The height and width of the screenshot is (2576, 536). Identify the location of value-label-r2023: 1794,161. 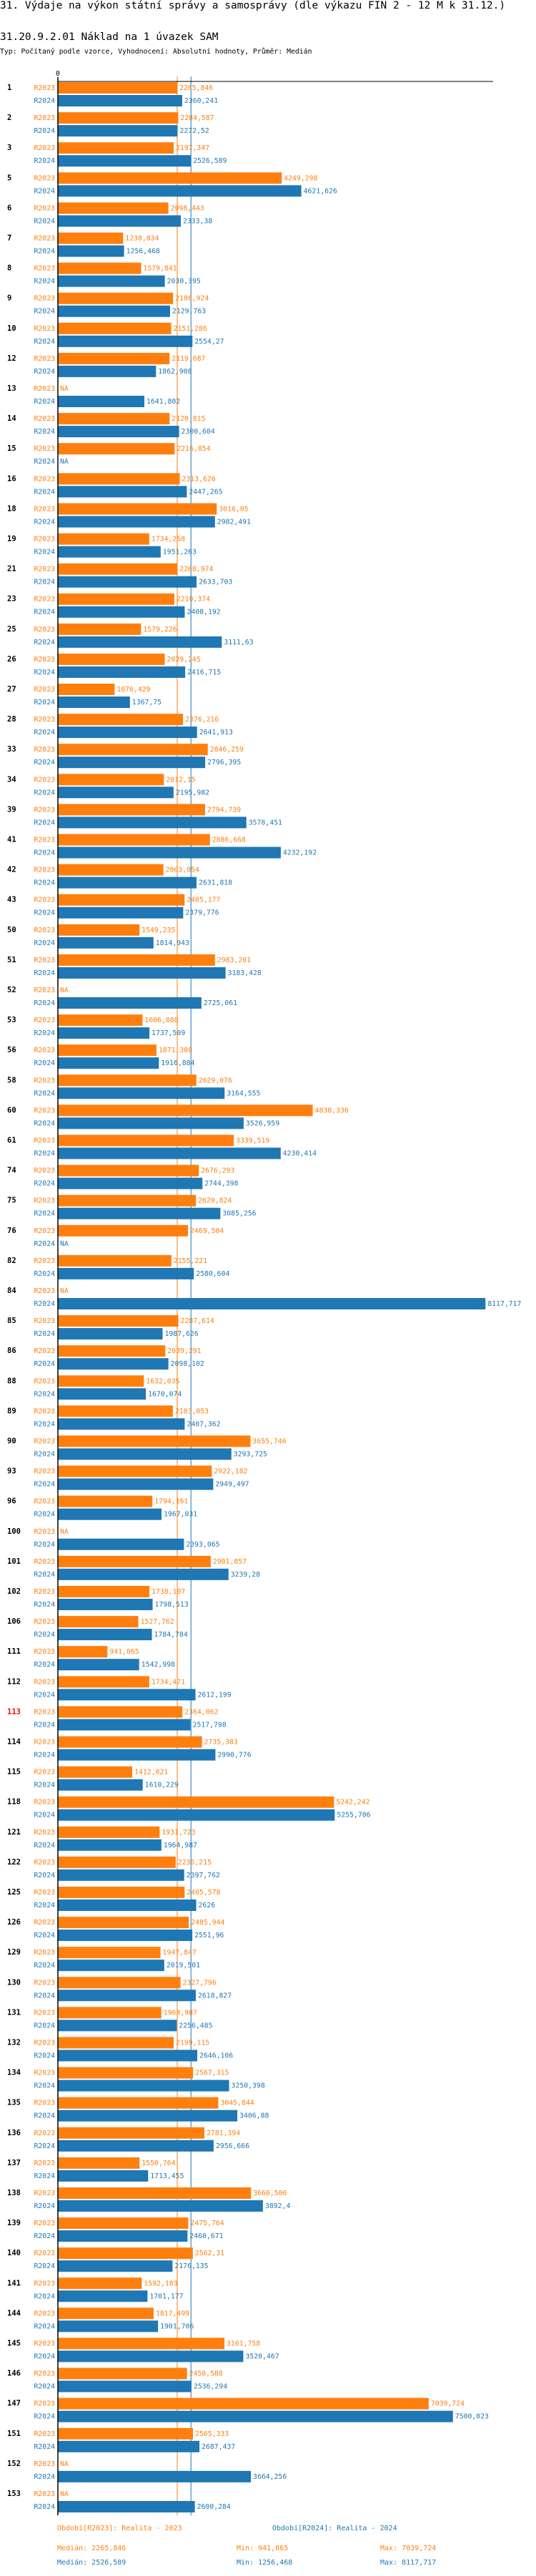
(171, 1502).